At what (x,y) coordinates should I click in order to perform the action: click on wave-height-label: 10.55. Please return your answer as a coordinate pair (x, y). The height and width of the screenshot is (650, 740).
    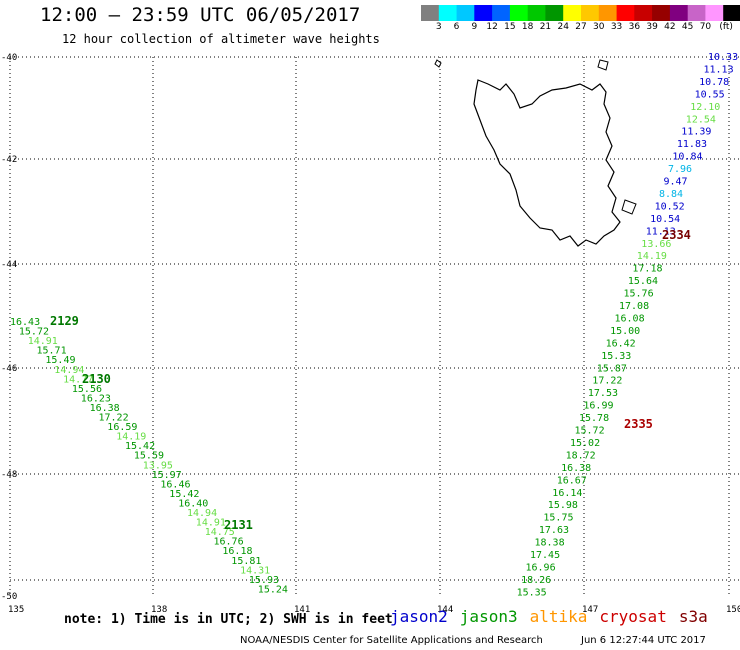
    Looking at the image, I should click on (710, 94).